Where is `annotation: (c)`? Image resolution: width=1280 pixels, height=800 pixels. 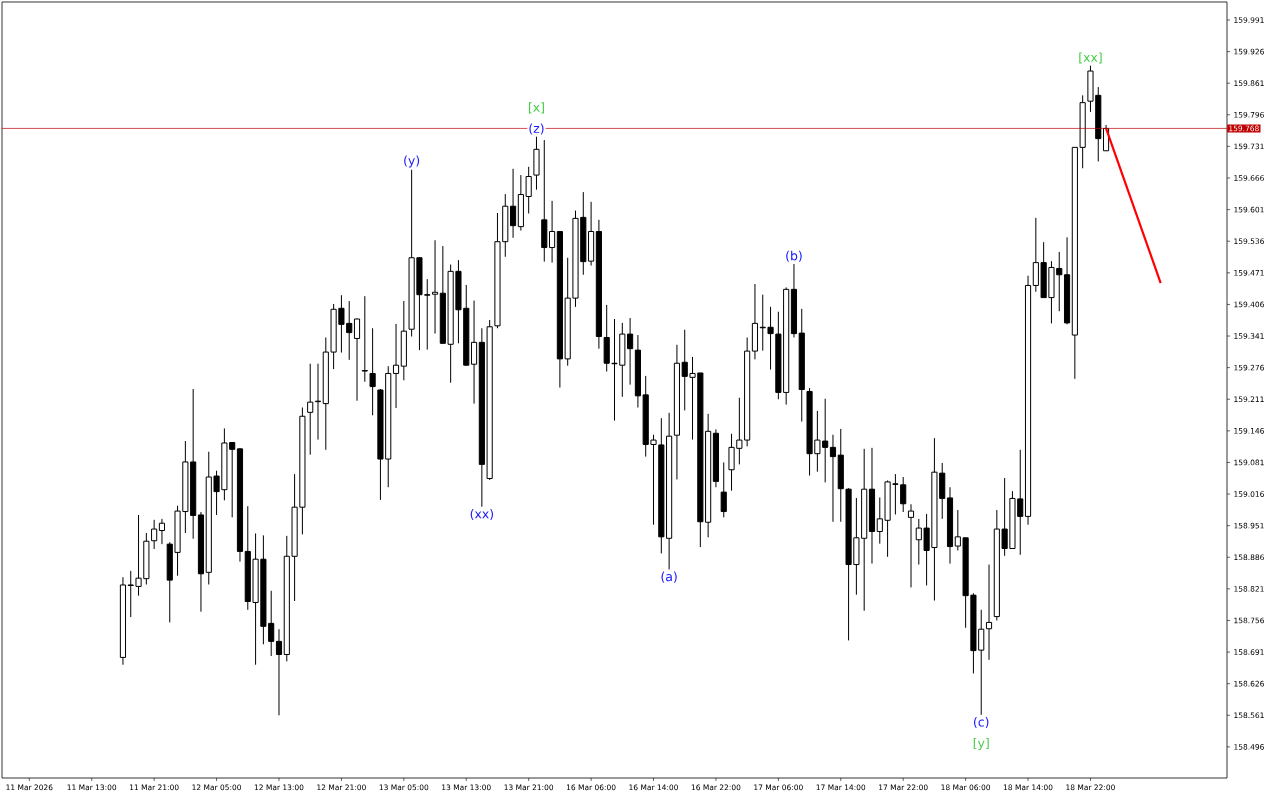
annotation: (c) is located at coordinates (981, 722).